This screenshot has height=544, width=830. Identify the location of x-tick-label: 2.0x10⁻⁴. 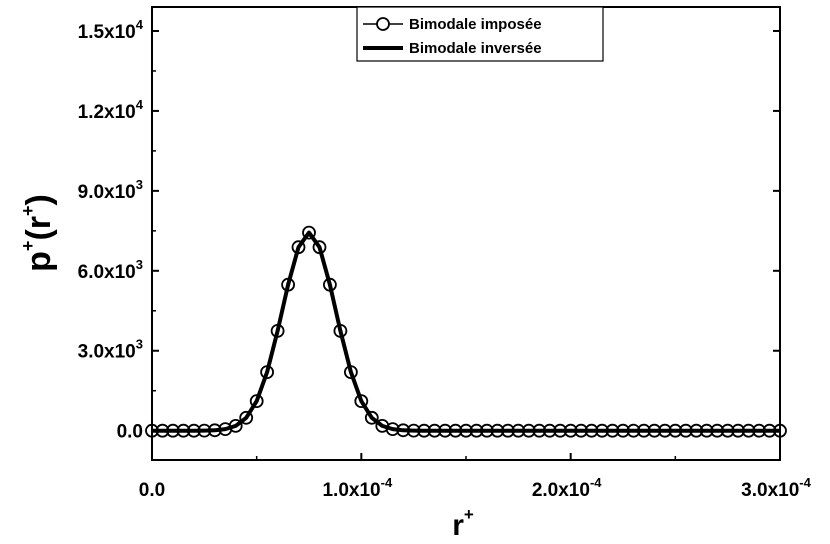
(567, 488).